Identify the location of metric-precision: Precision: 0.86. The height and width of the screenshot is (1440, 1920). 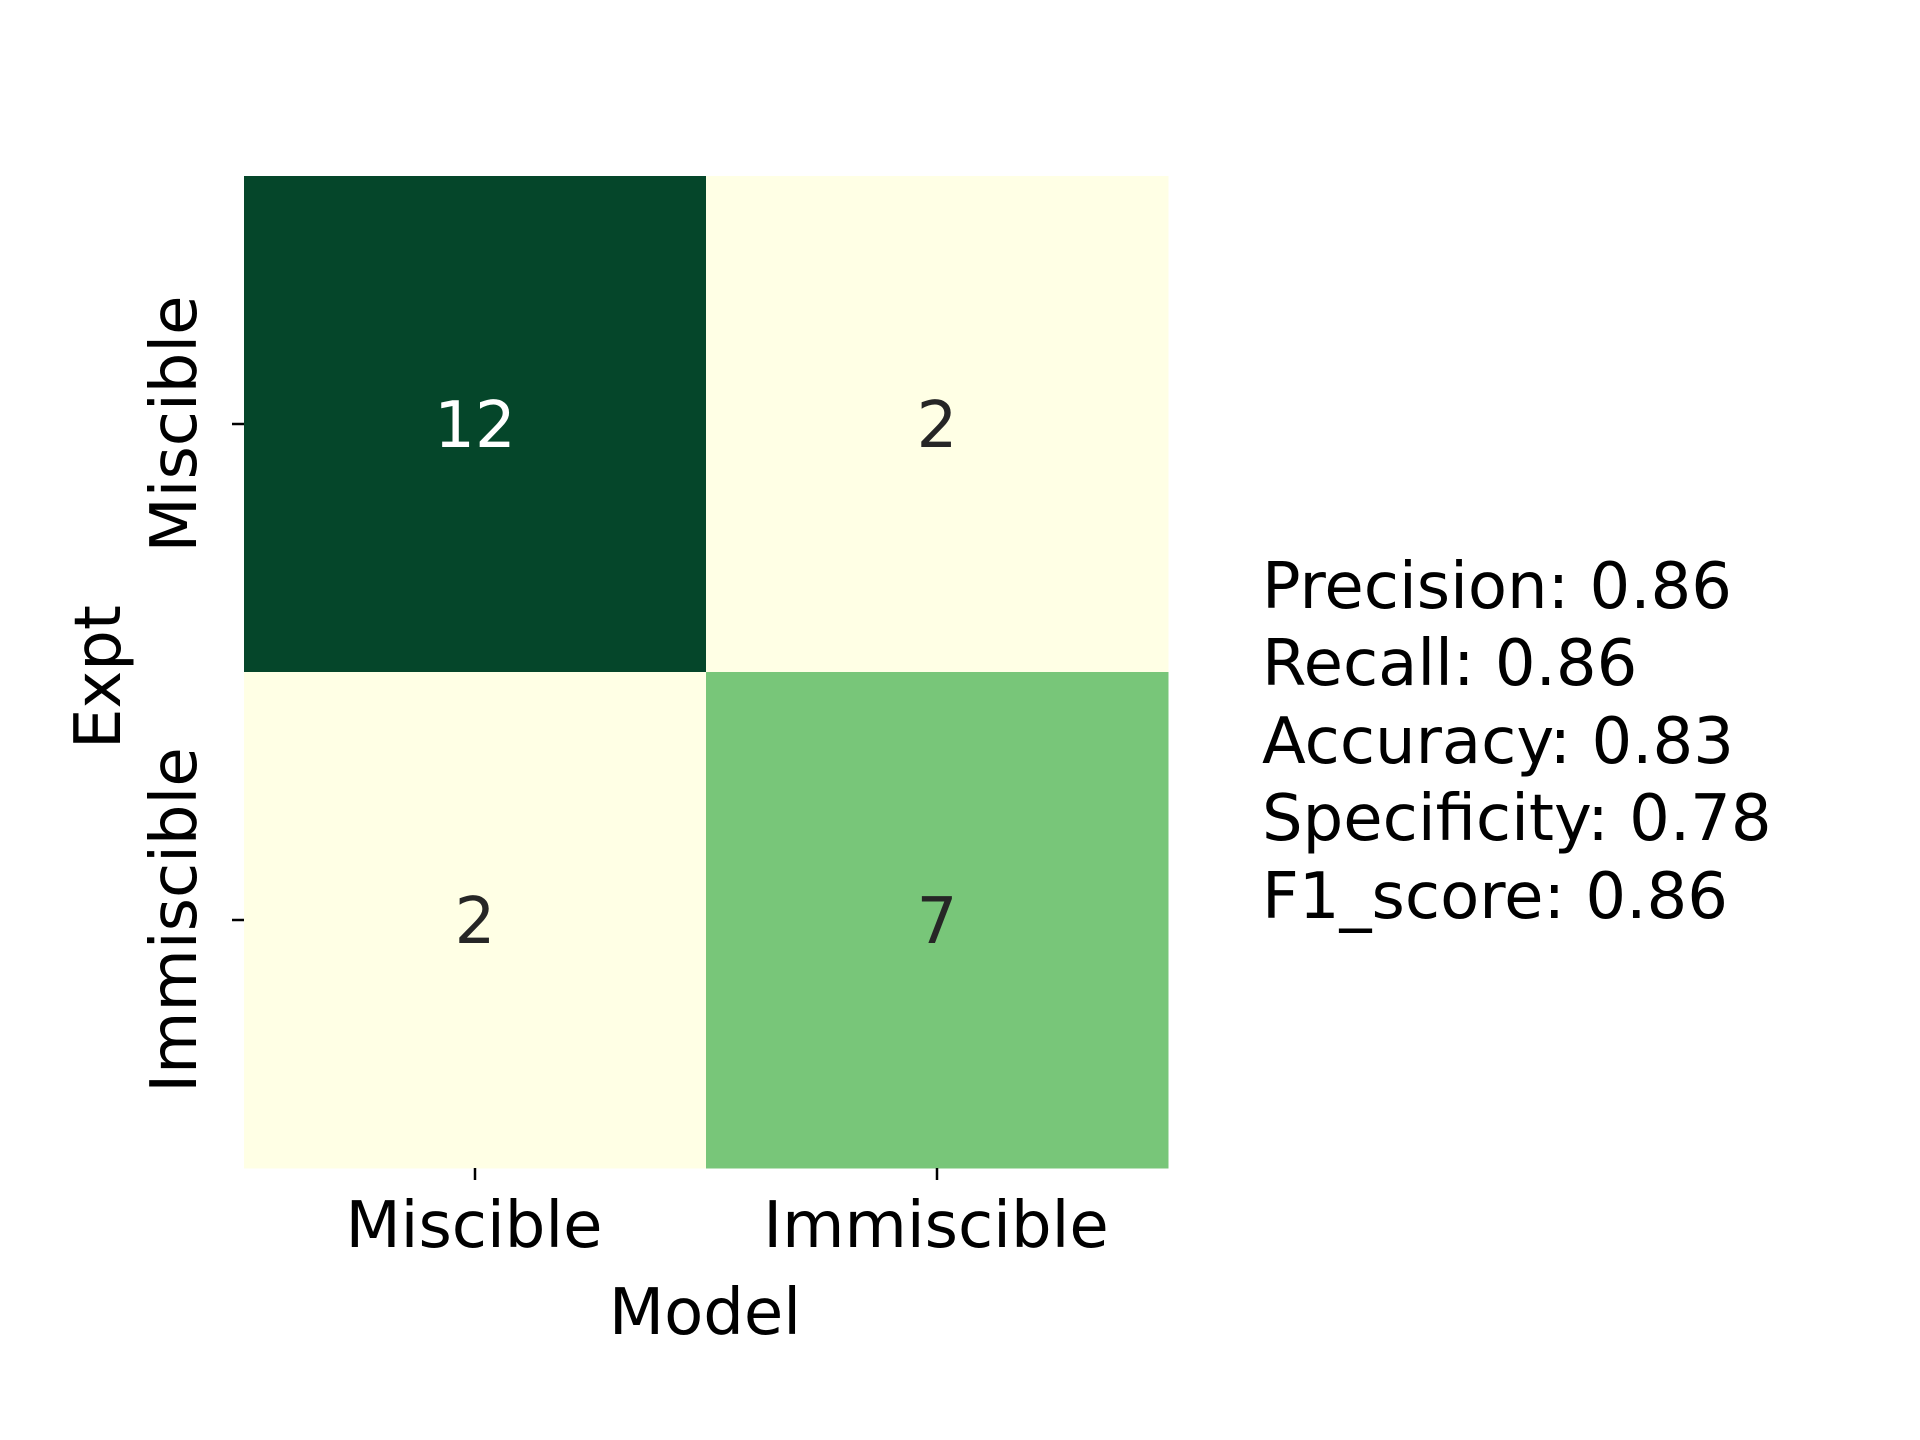
(1497, 587).